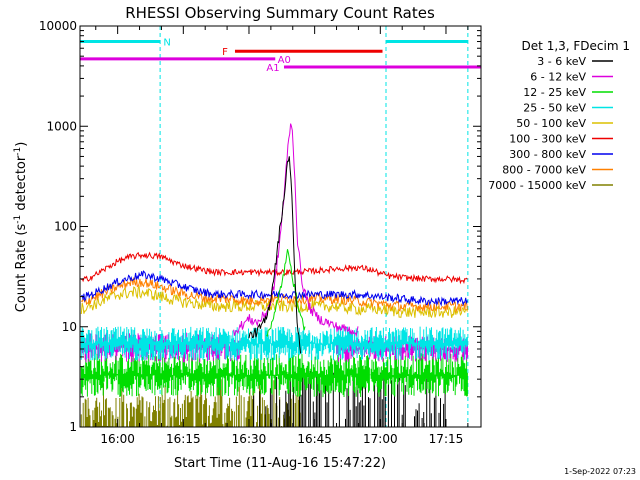 The width and height of the screenshot is (640, 480). What do you see at coordinates (280, 463) in the screenshot?
I see `x-axis-label: Start Time (11-Aug-16 15:47:22)` at bounding box center [280, 463].